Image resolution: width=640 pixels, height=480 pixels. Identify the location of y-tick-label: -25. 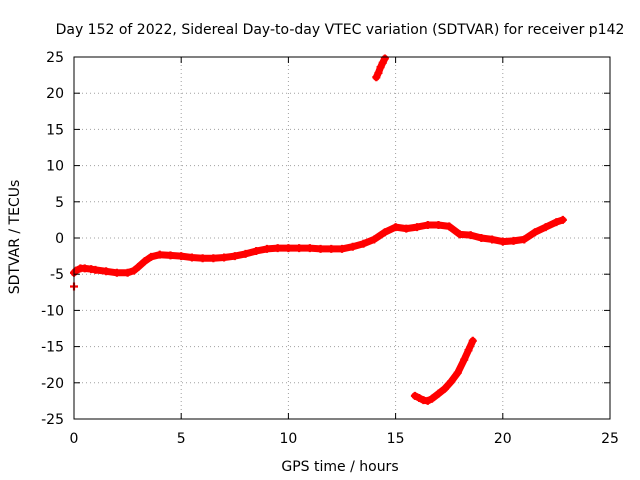
(52, 420).